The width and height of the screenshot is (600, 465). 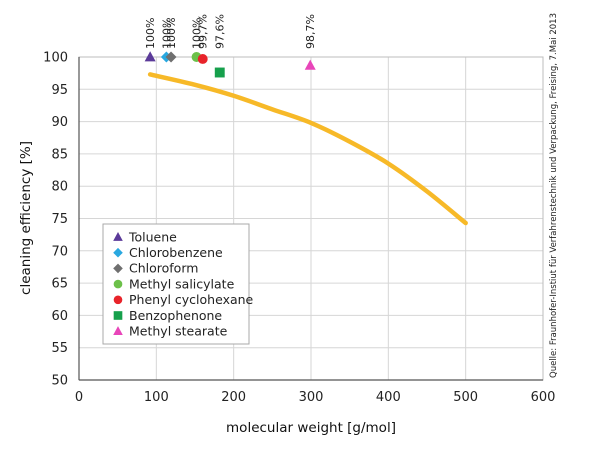 What do you see at coordinates (197, 33) in the screenshot?
I see `point-label-methyl-salicylate: 100%` at bounding box center [197, 33].